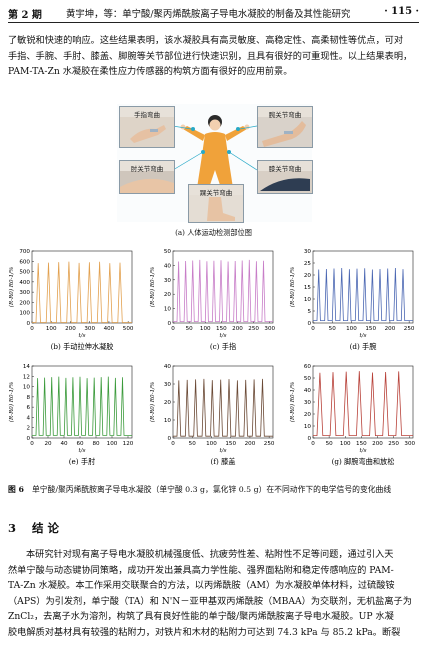 This screenshot has width=427, height=669. What do you see at coordinates (150, 72) in the screenshot?
I see `text-line: PAM-TA-Zn 水凝胶在柔性应力传感器的构筑方面有很好的应用前景。` at bounding box center [150, 72].